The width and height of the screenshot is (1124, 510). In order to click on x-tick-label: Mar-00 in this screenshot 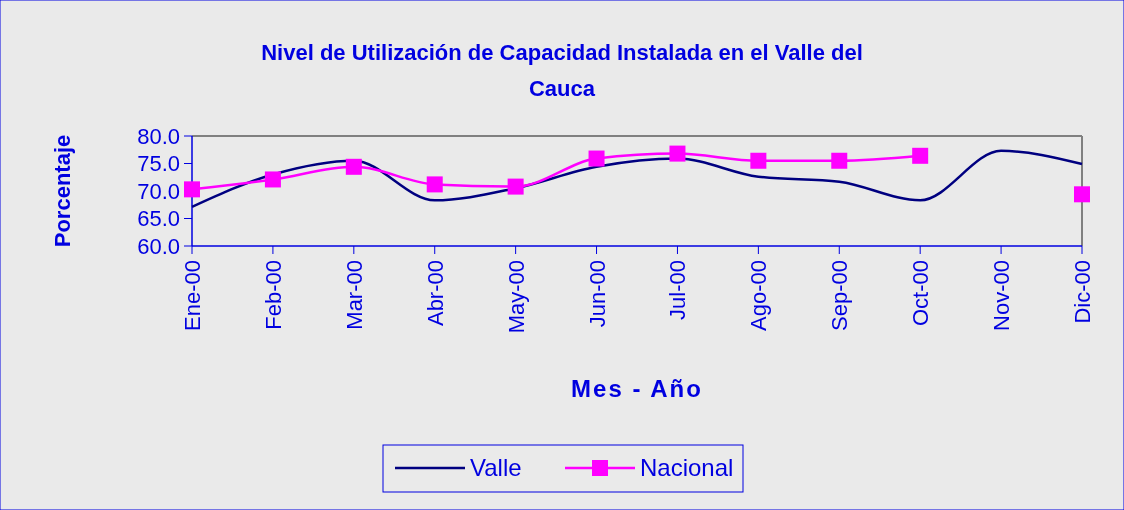, I will do `click(354, 295)`.